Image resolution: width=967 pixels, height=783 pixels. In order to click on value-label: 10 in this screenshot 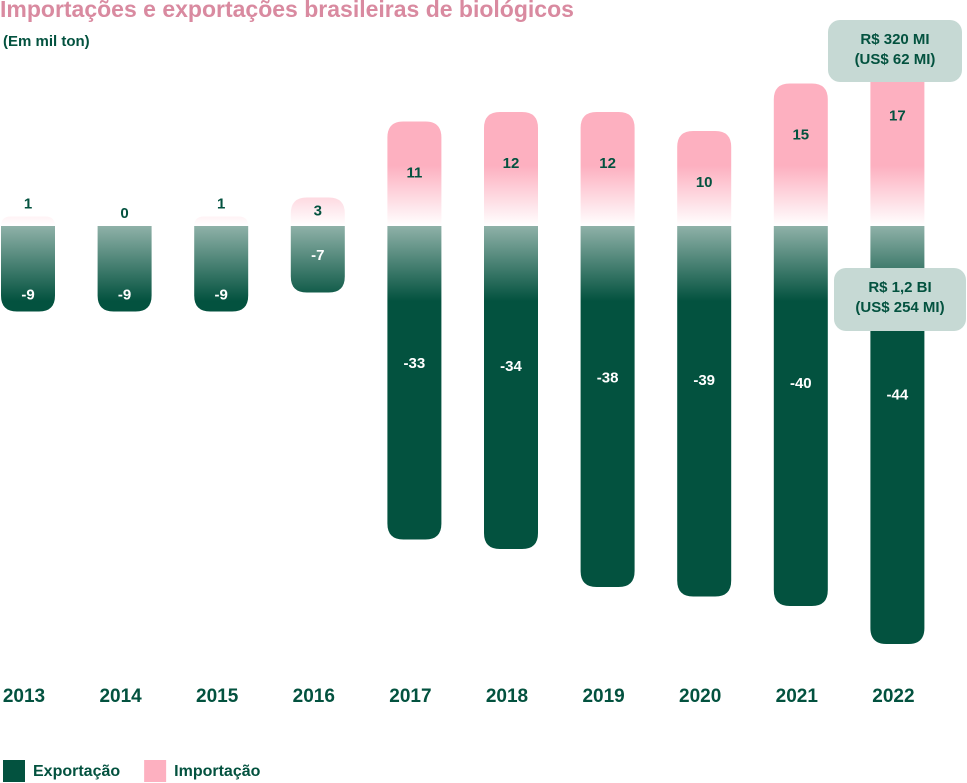, I will do `click(704, 182)`.